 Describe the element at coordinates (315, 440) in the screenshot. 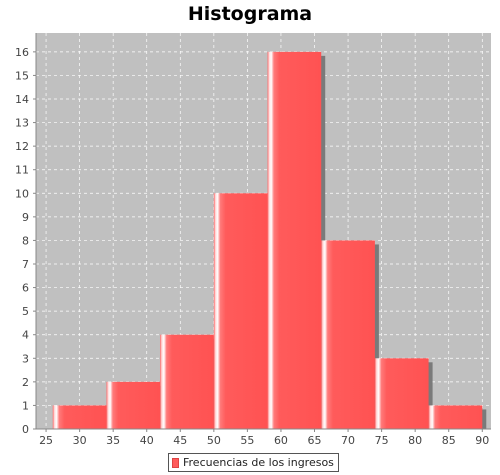

I see `x-tick-label: 65` at that location.